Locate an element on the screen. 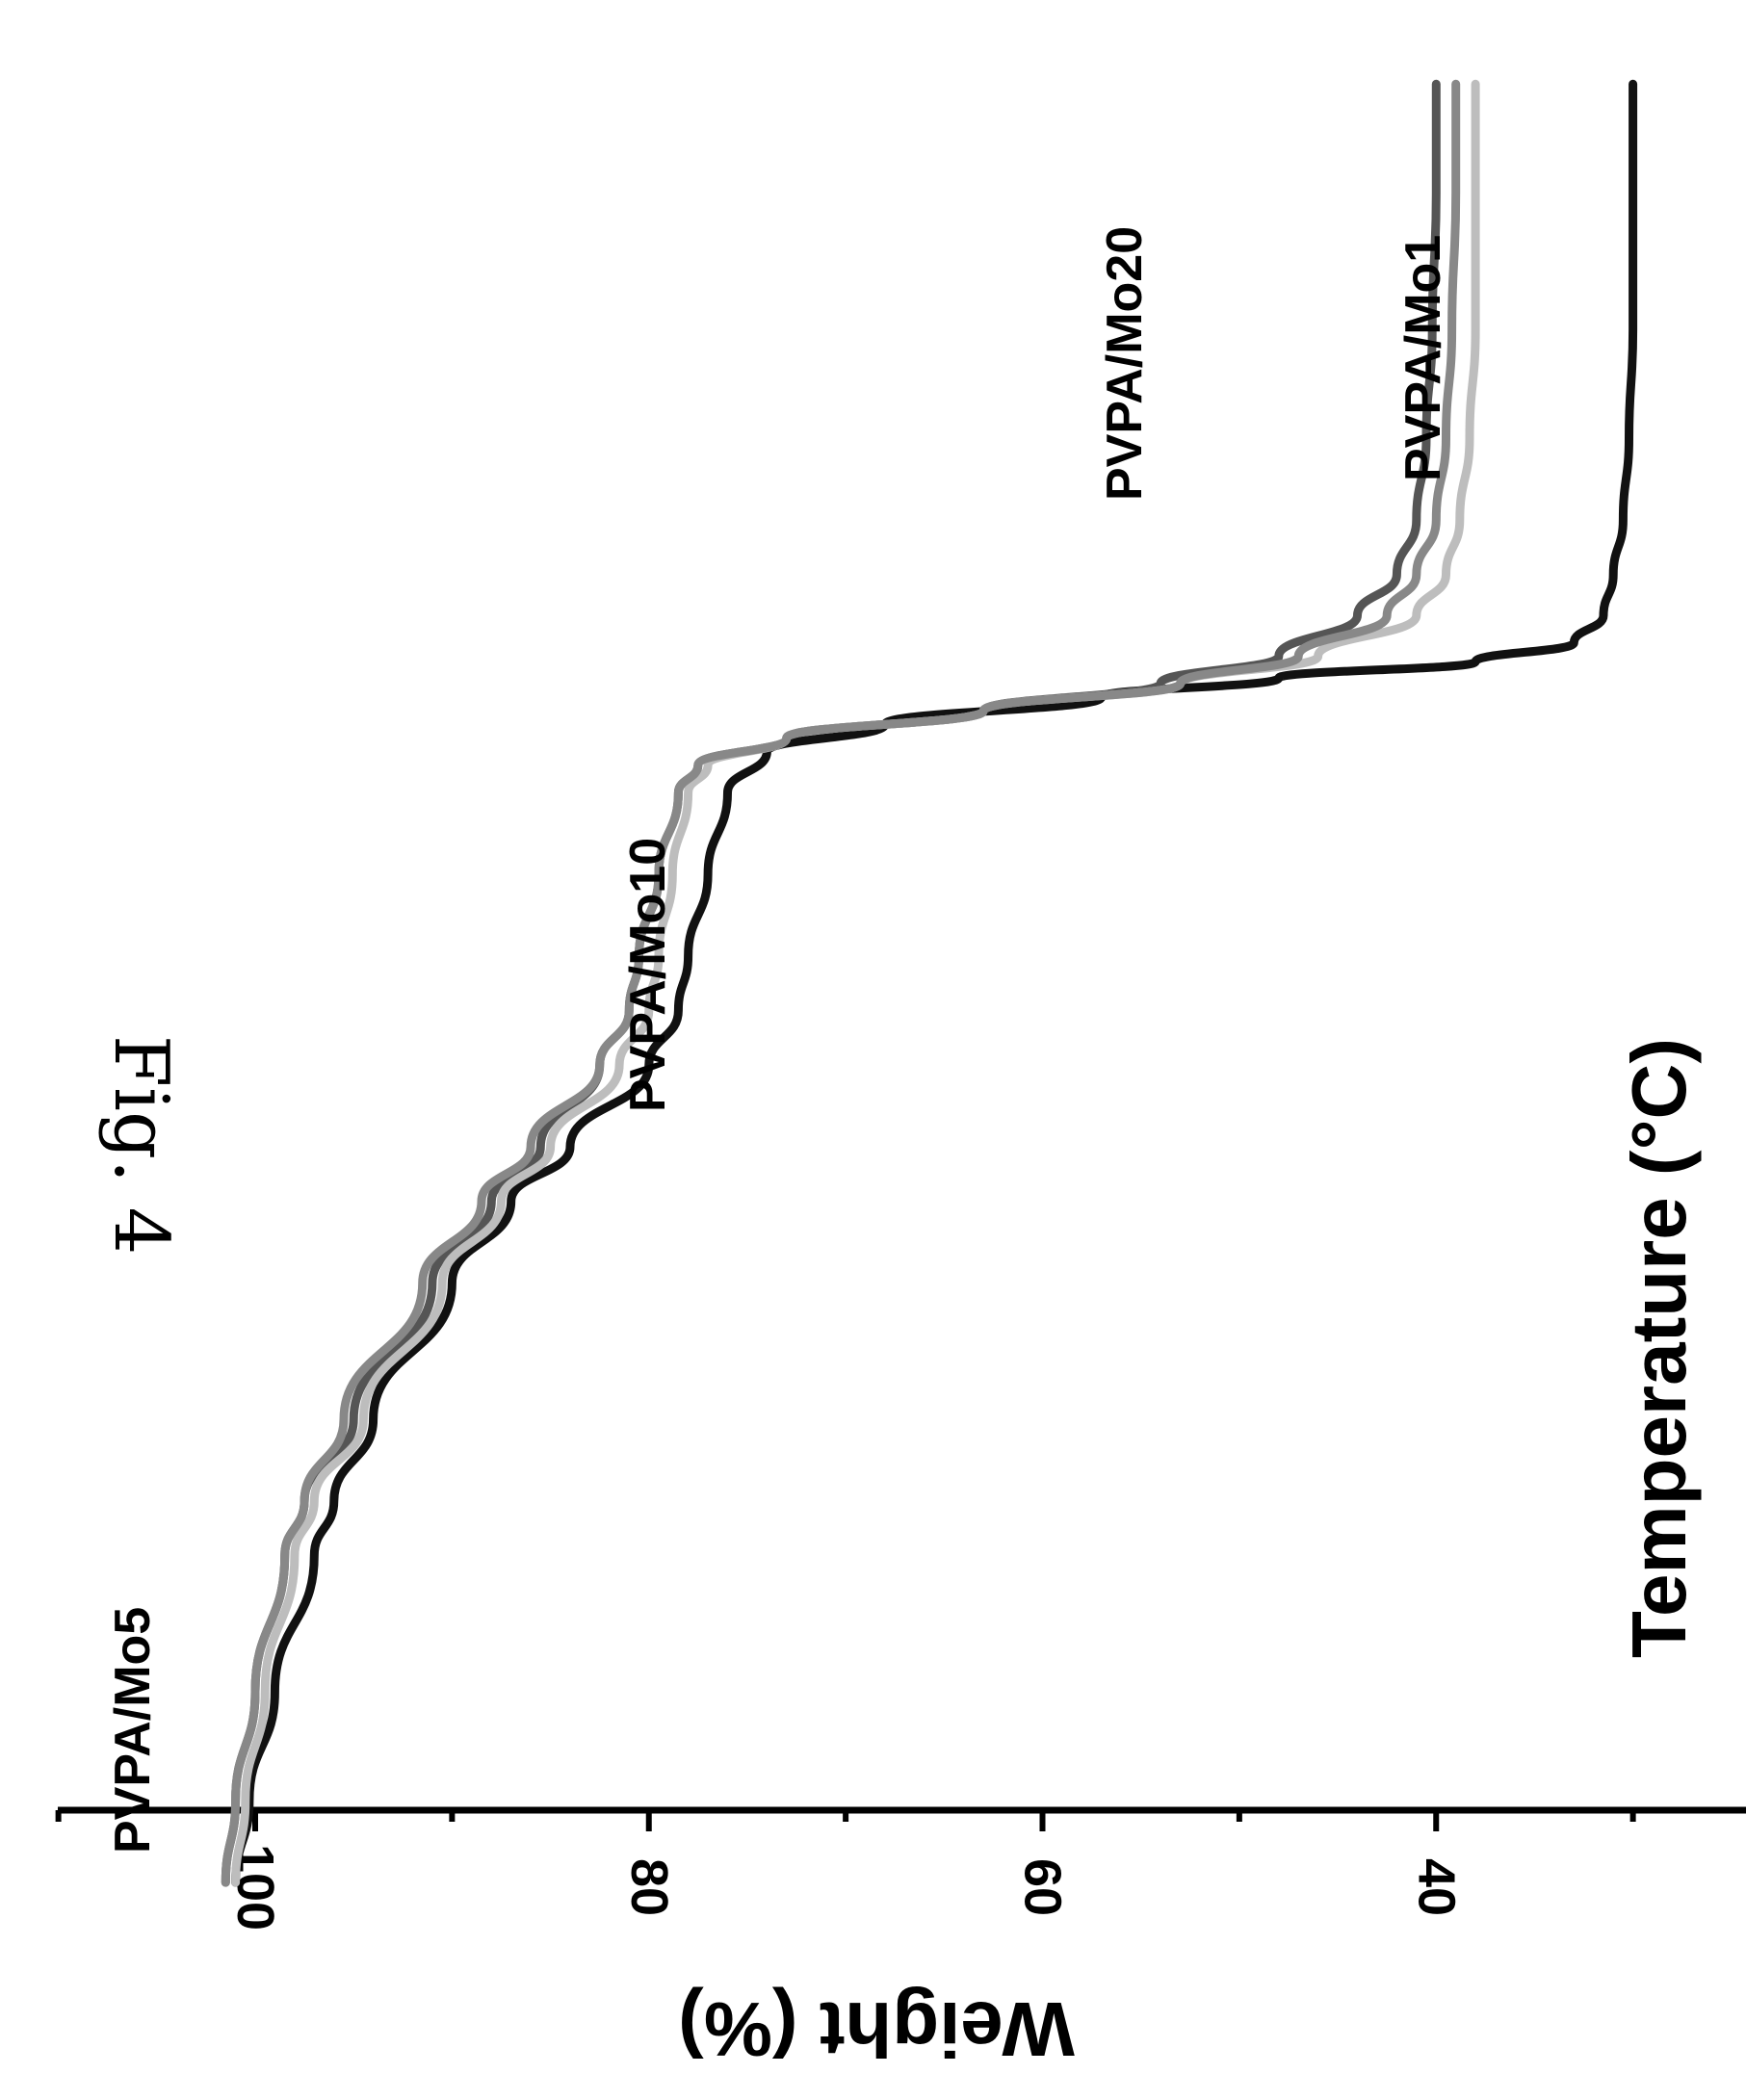  label-pvpa-mo20: PVPA/Mo20 is located at coordinates (1125, 363).